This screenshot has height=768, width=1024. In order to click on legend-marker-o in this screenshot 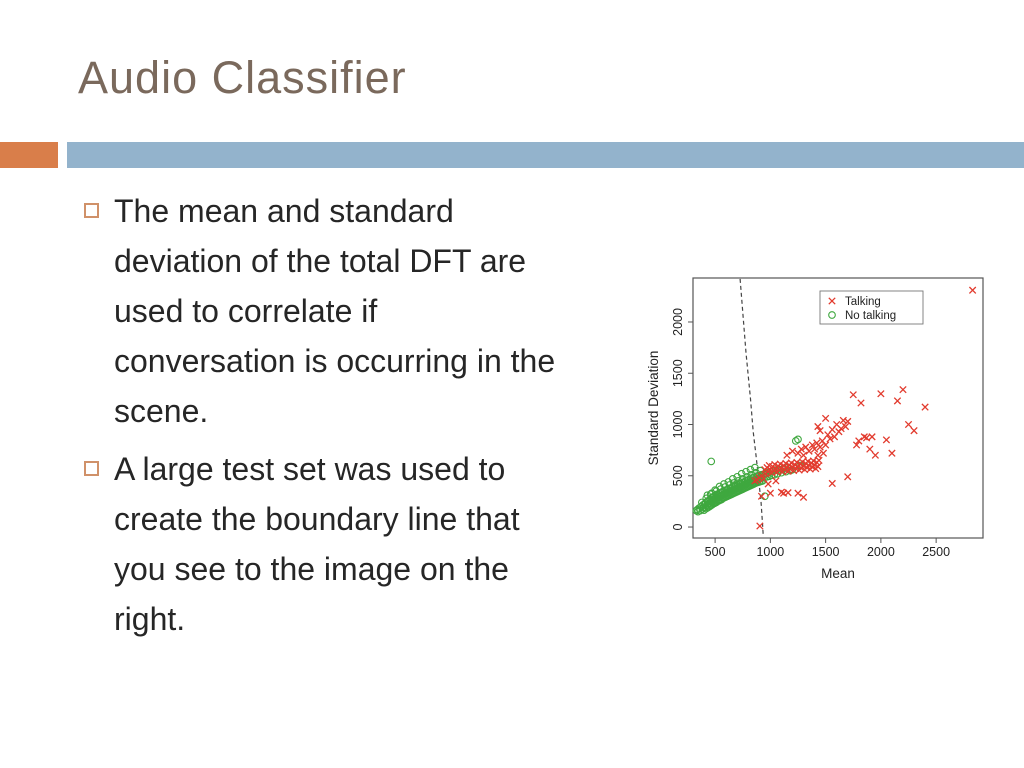, I will do `click(832, 315)`.